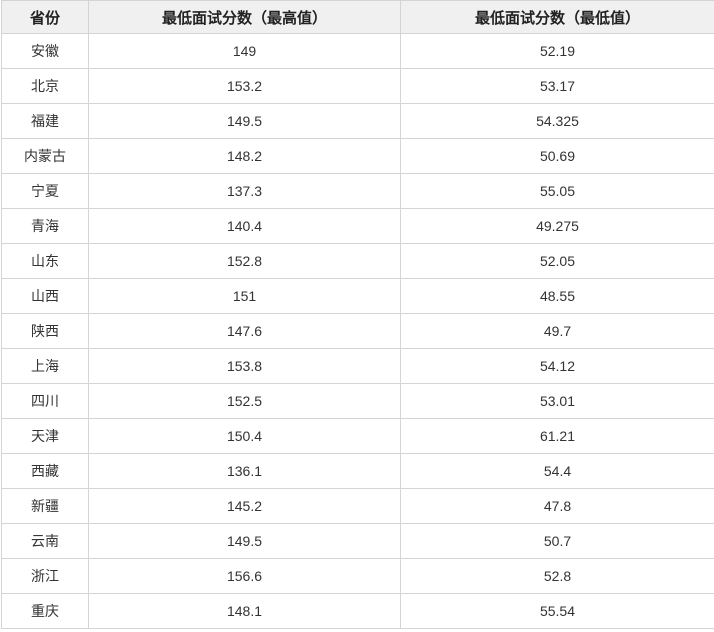 The height and width of the screenshot is (632, 714). I want to click on table-row: 青海 140.4 49.275, so click(357, 226).